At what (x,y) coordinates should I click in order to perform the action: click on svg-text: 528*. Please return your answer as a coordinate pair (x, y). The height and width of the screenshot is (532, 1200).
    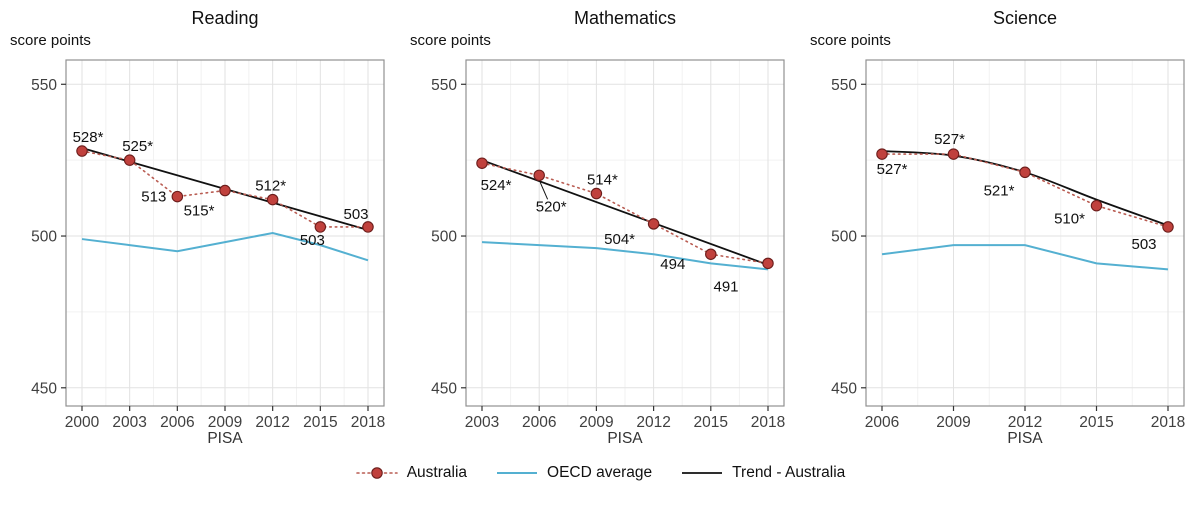
    Looking at the image, I should click on (88, 137).